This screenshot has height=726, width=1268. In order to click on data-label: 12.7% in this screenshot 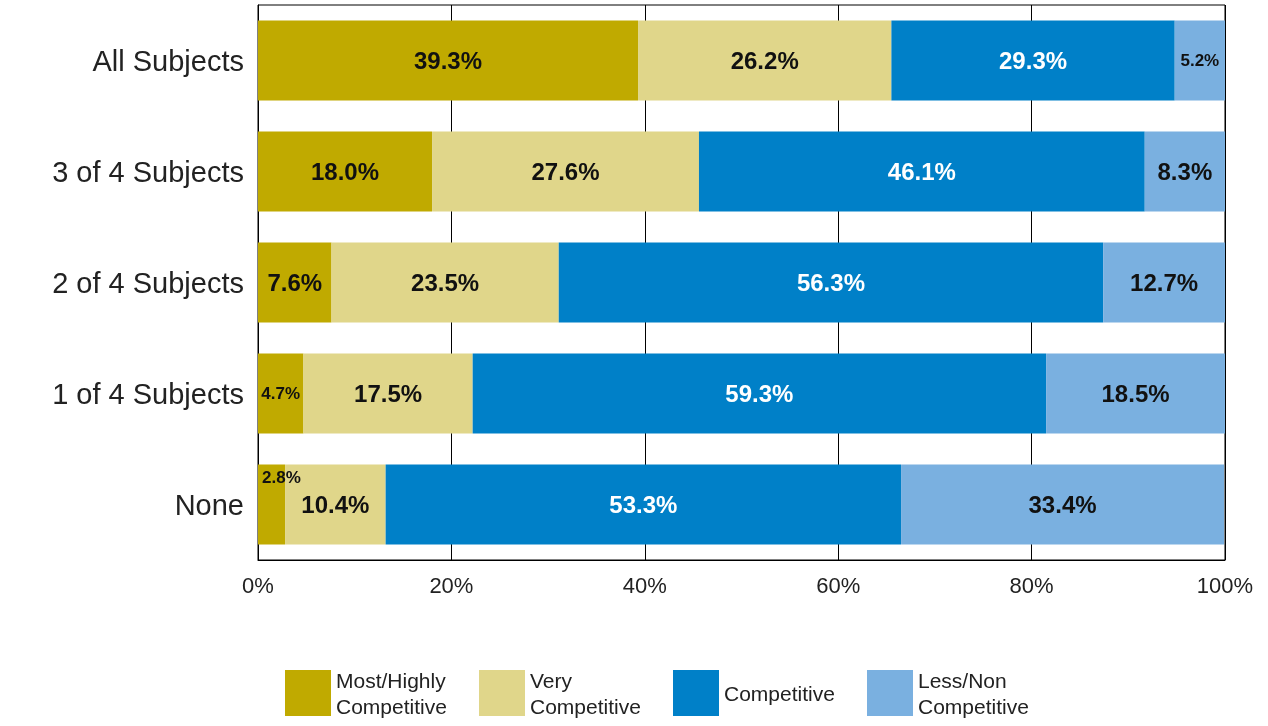, I will do `click(1164, 282)`.